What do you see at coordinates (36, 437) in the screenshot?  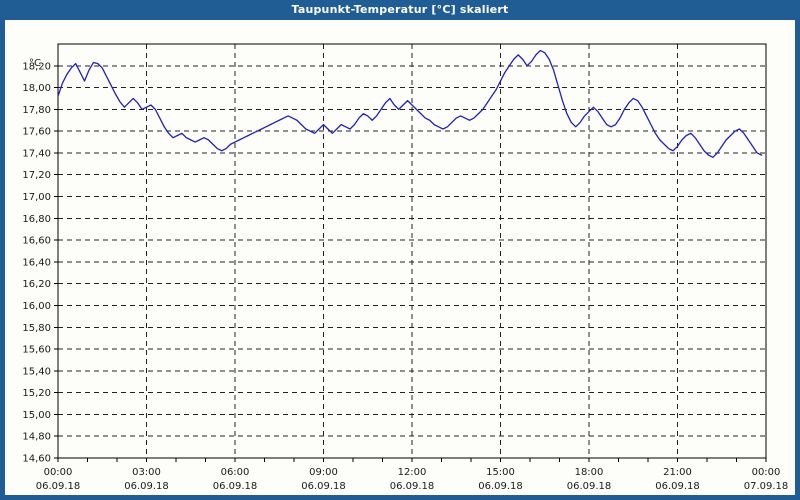 I see `svg-text: 14,80` at bounding box center [36, 437].